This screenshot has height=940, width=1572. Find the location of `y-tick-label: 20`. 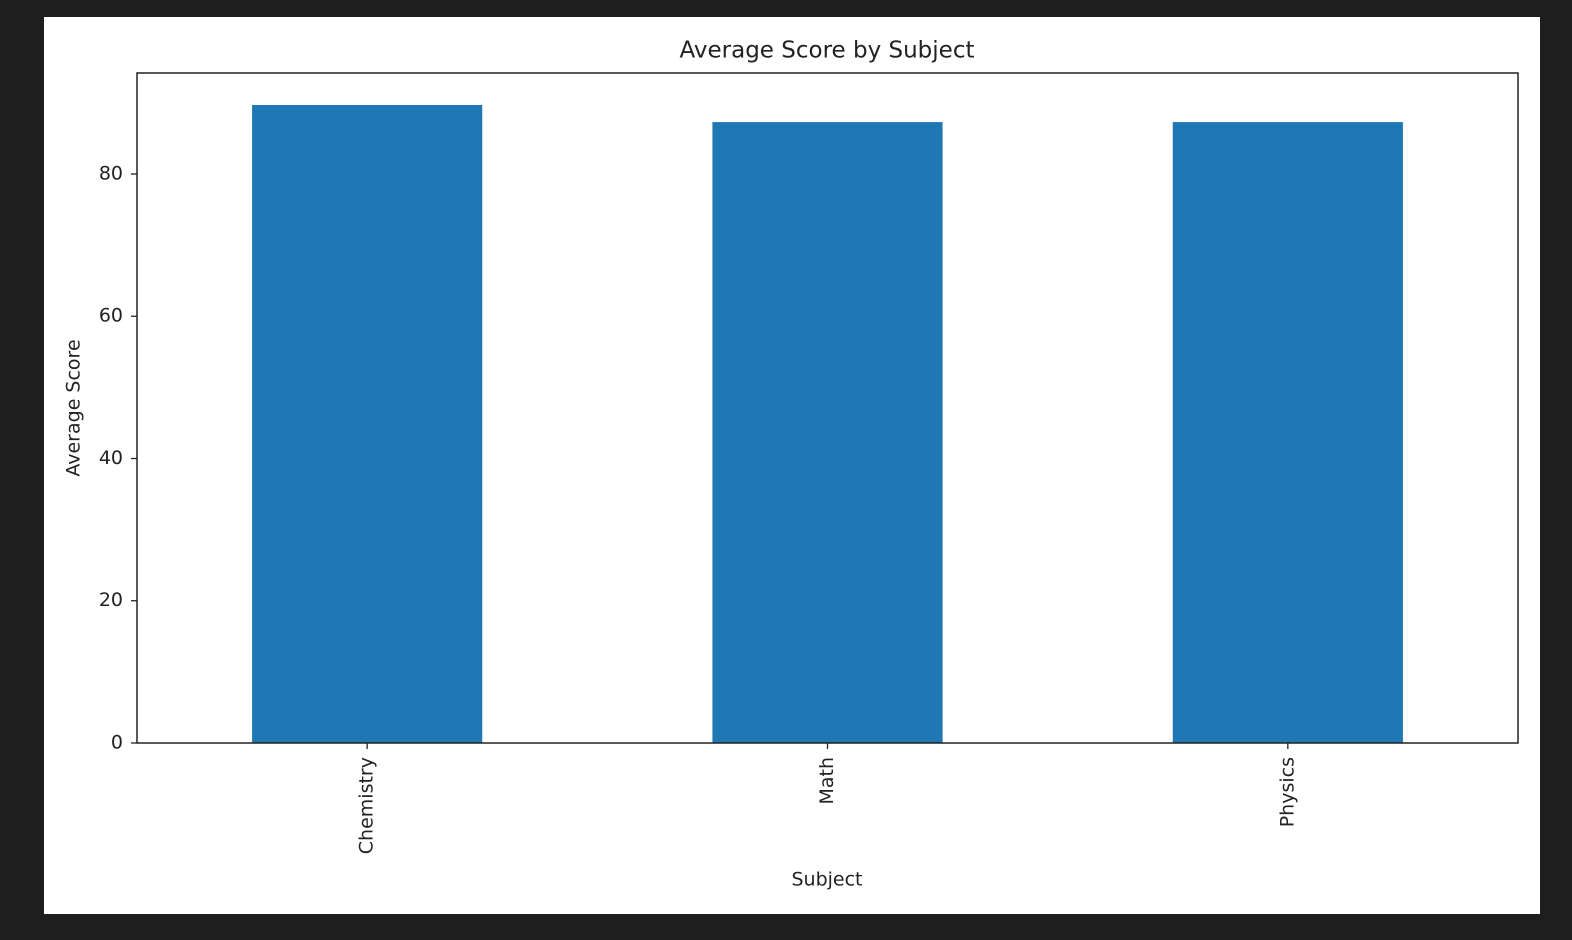

y-tick-label: 20 is located at coordinates (111, 600).